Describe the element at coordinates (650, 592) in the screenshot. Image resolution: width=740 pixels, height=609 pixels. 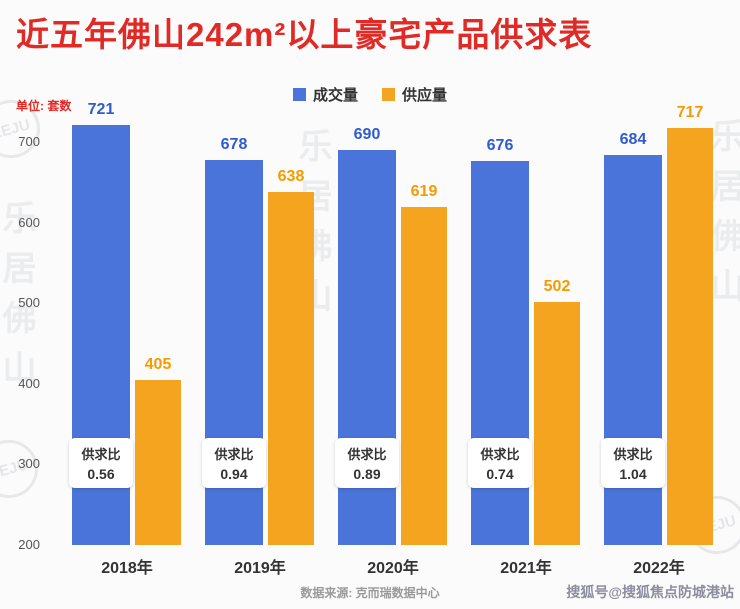
I see `sohu-watermark: 搜狐号@搜狐焦点防城港站` at that location.